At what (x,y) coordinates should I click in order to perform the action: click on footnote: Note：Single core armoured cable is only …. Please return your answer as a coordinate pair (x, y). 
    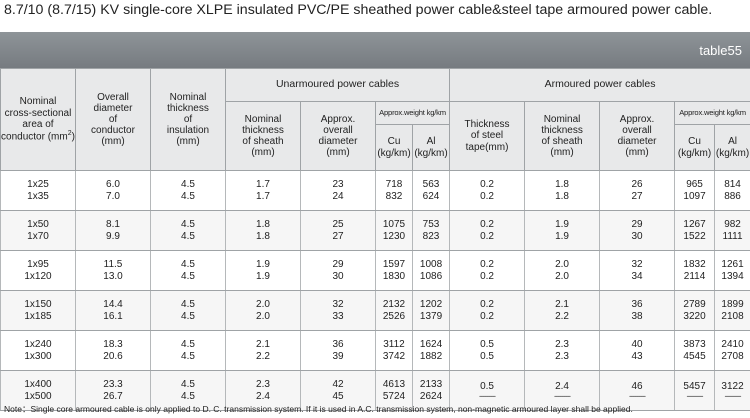
    Looking at the image, I should click on (318, 409).